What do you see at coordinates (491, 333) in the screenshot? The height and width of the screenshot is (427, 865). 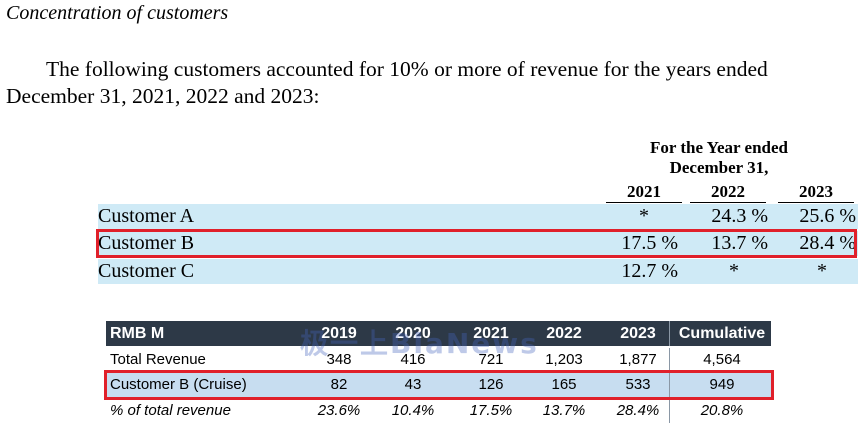 I see `header-cell: 2021` at bounding box center [491, 333].